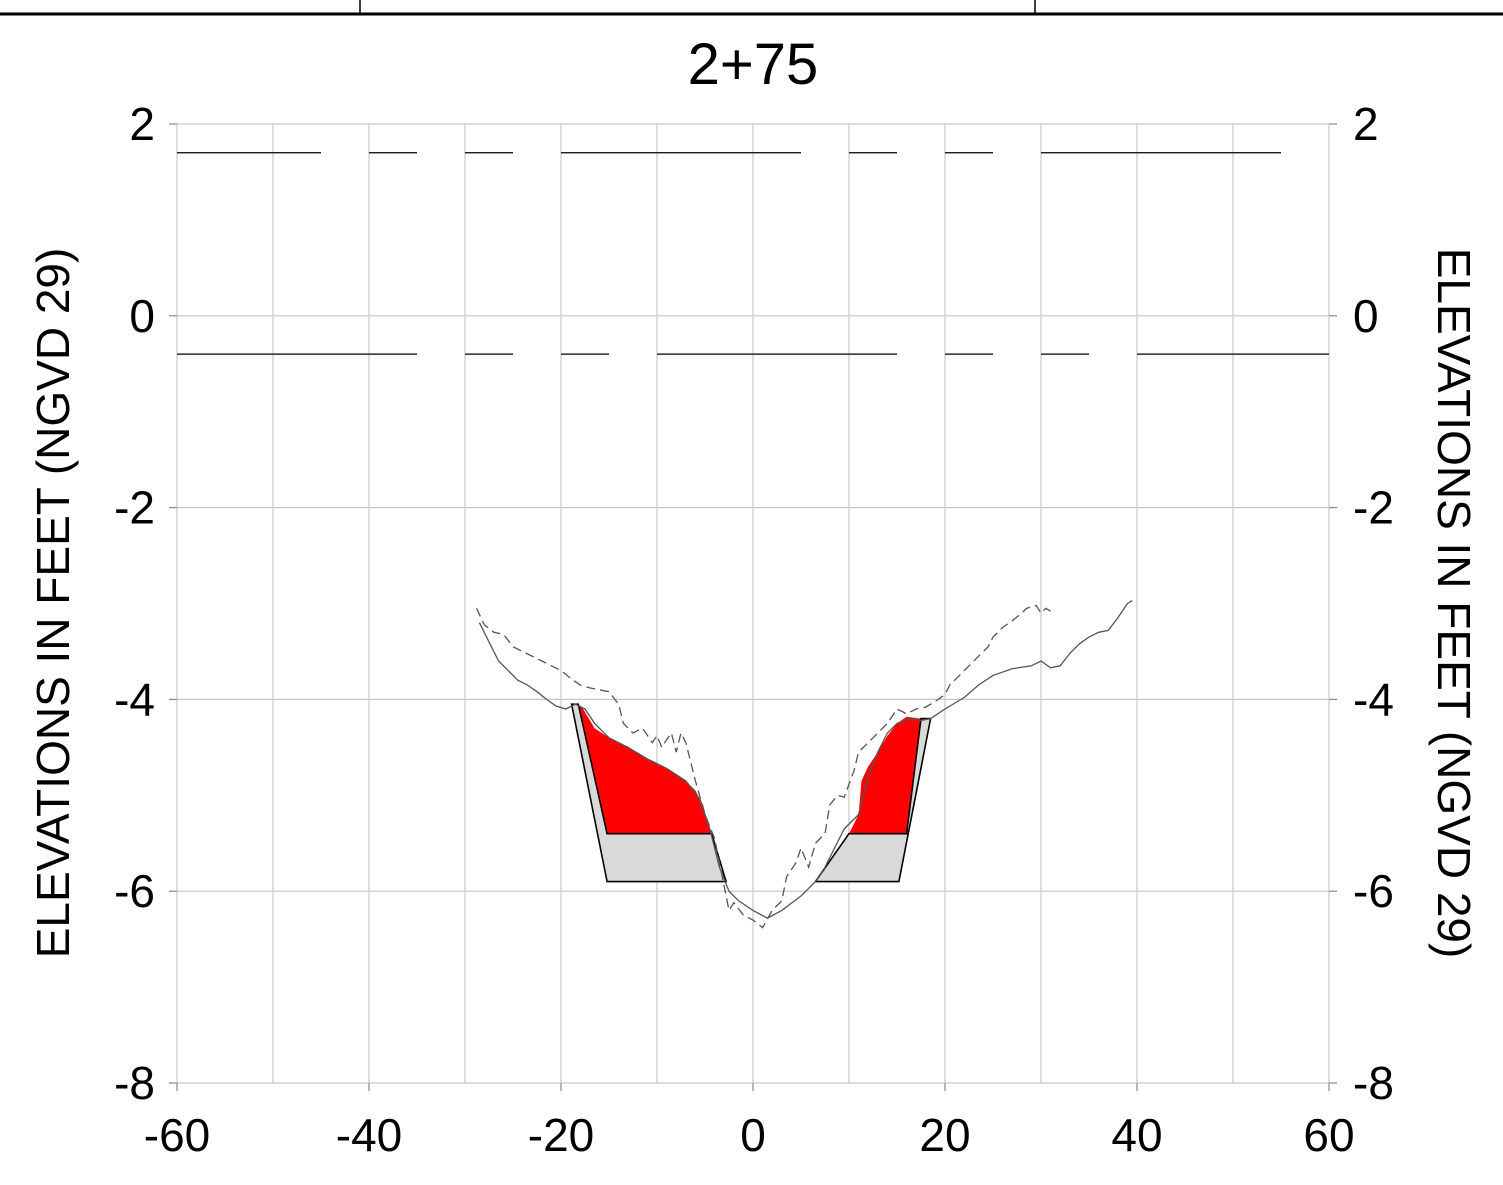 The width and height of the screenshot is (1503, 1185). I want to click on existing-profile-line-dashed, so click(763, 766).